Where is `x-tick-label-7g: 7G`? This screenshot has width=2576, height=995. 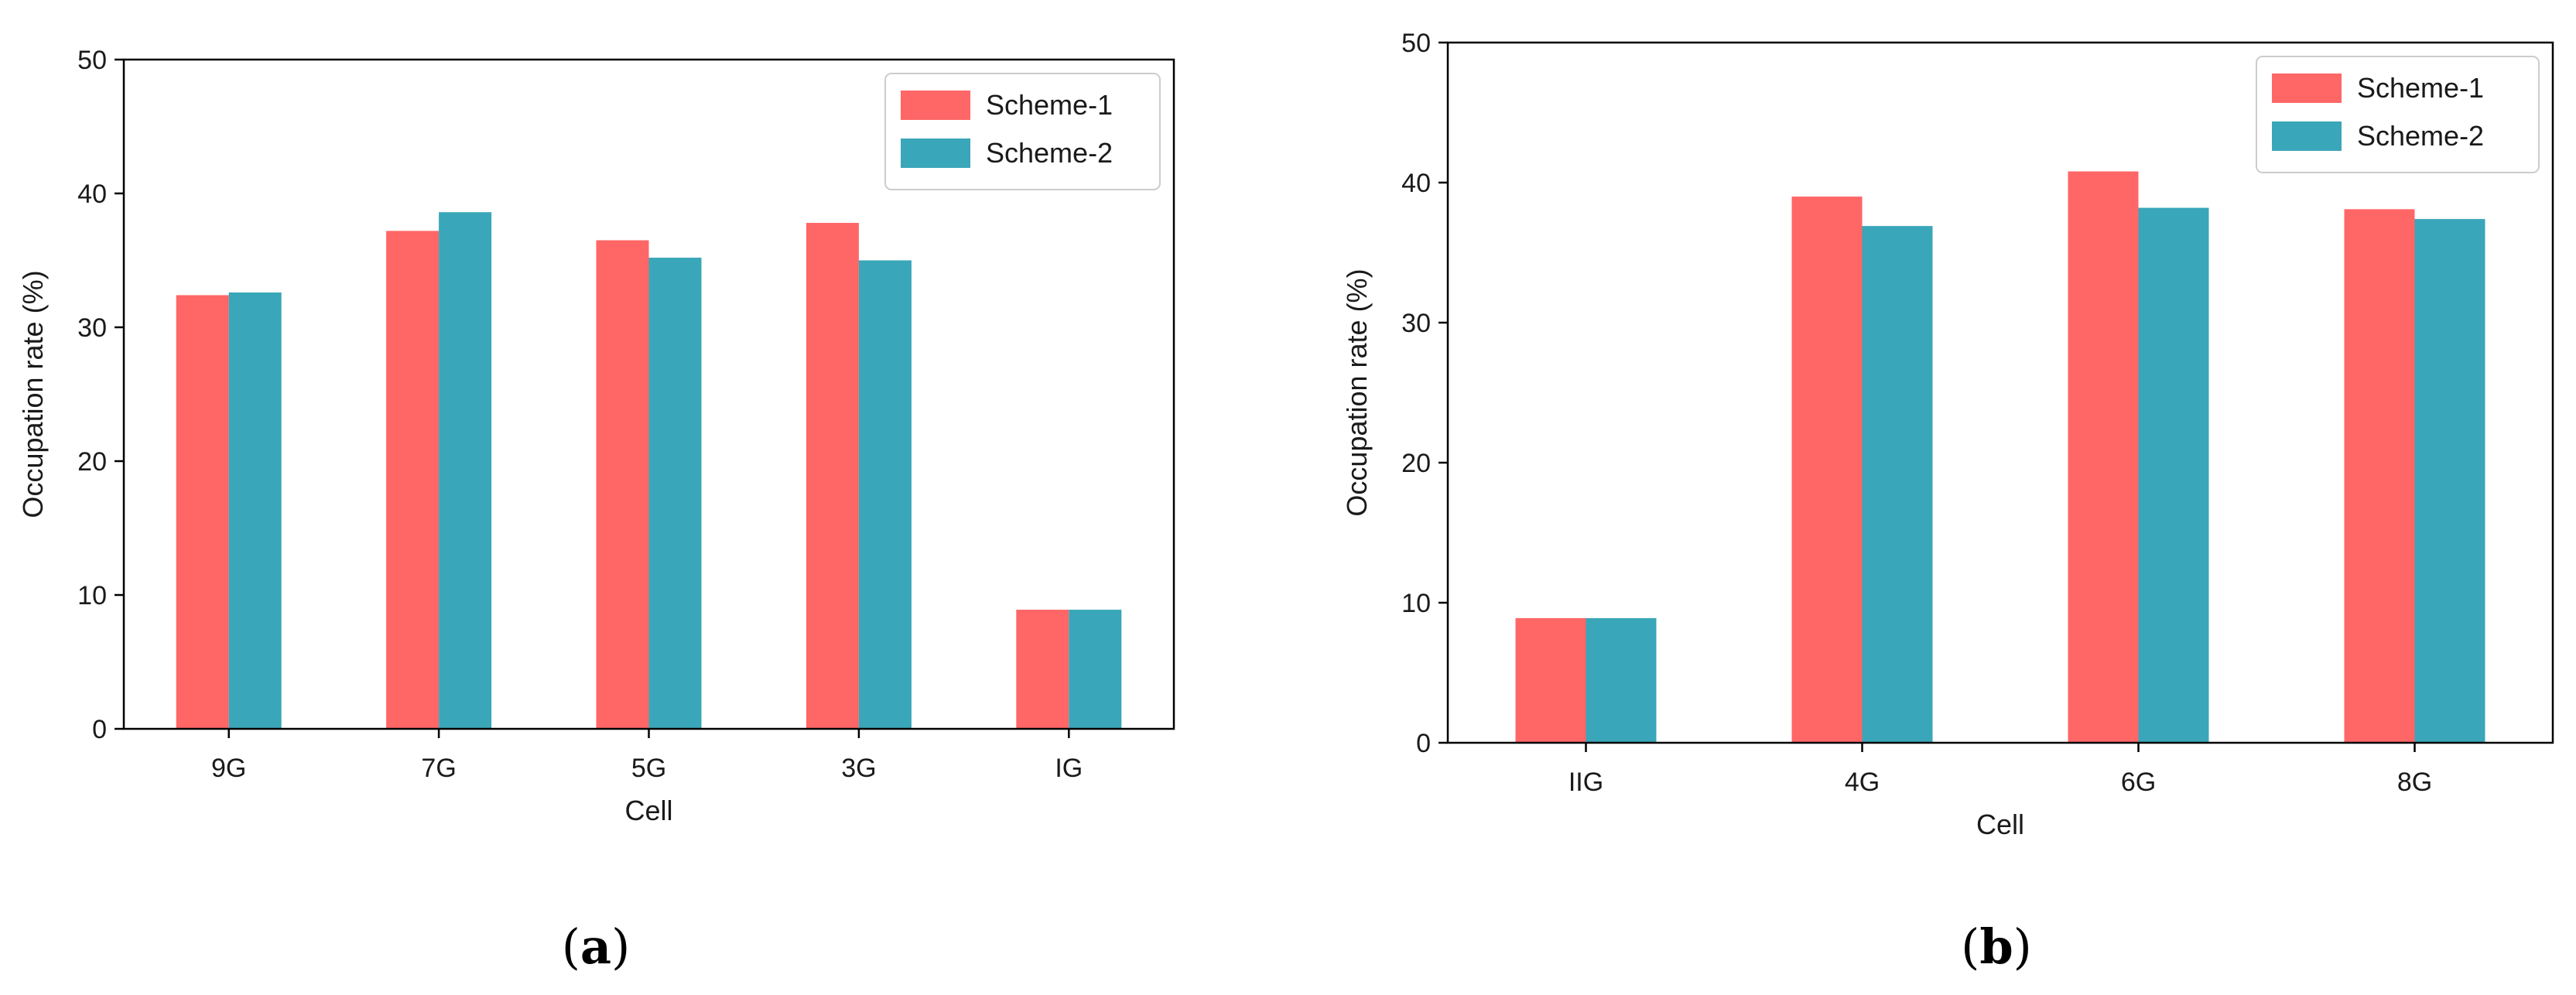 x-tick-label-7g: 7G is located at coordinates (438, 768).